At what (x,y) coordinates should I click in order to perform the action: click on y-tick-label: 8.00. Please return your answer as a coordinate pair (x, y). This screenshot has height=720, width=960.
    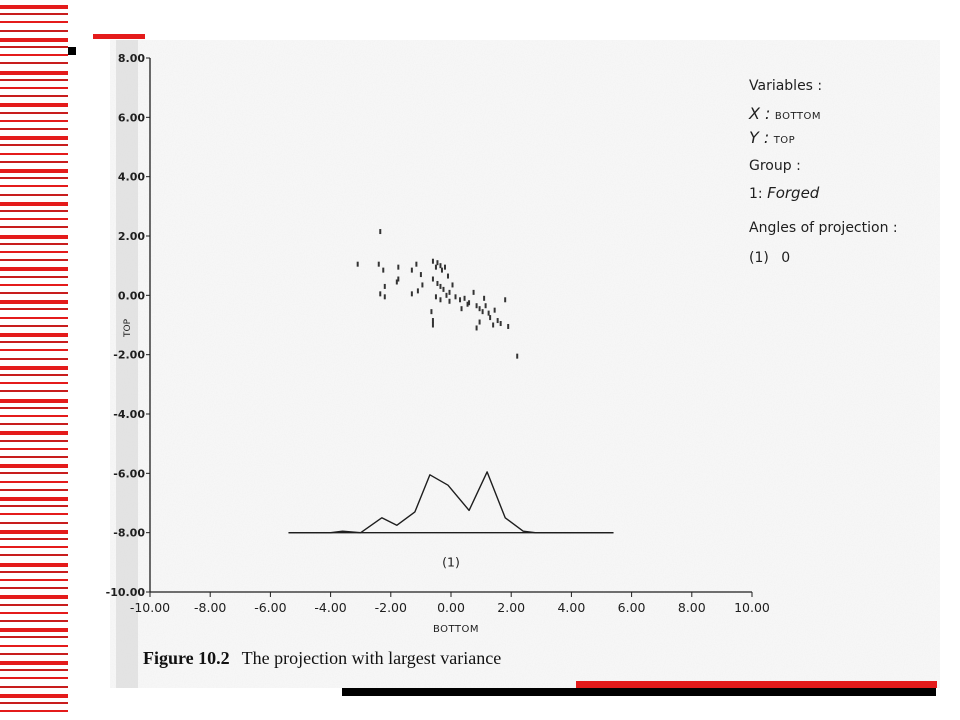
    Looking at the image, I should click on (131, 58).